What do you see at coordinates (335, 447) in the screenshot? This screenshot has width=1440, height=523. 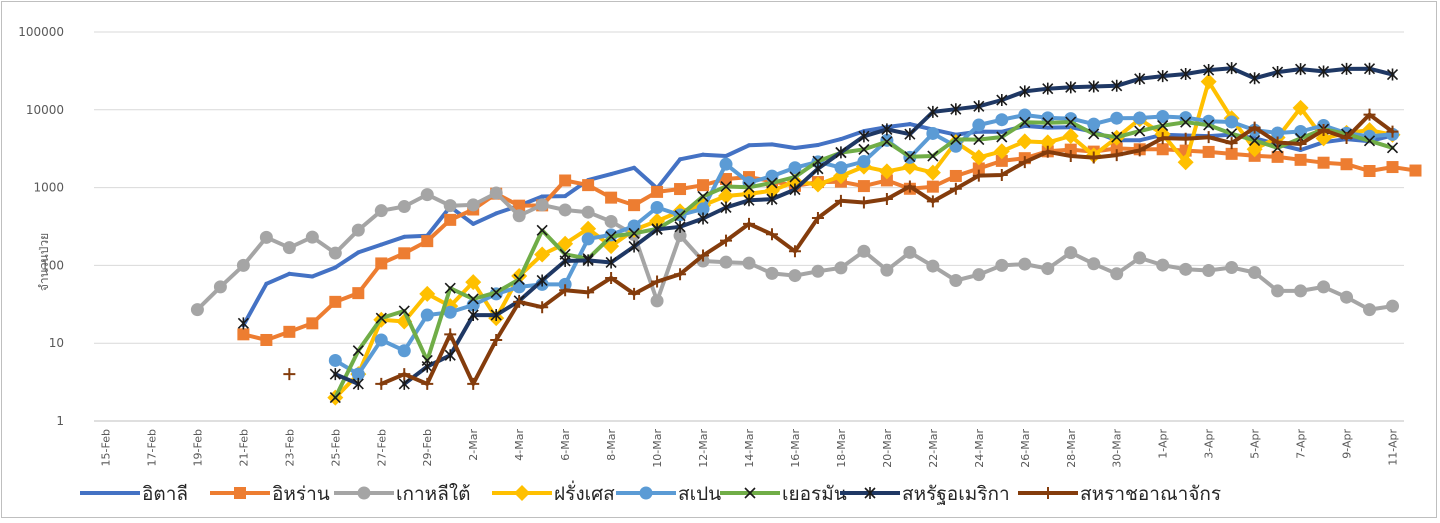 I see `x-tick-label: 25-Feb` at bounding box center [335, 447].